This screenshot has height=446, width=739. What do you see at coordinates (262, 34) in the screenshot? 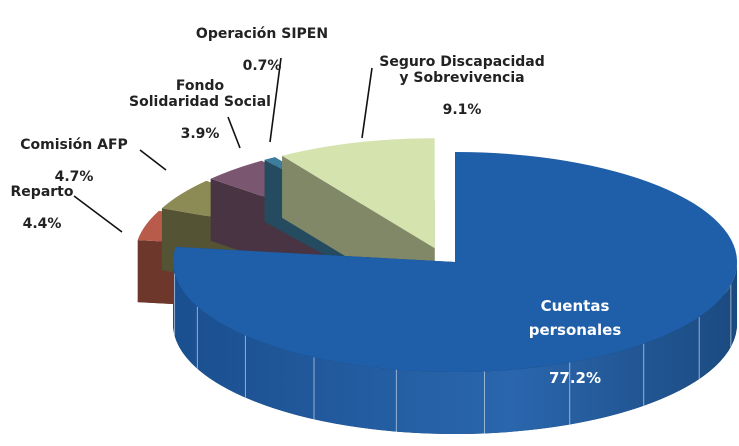
I see `category-label: Operación SIPEN` at bounding box center [262, 34].